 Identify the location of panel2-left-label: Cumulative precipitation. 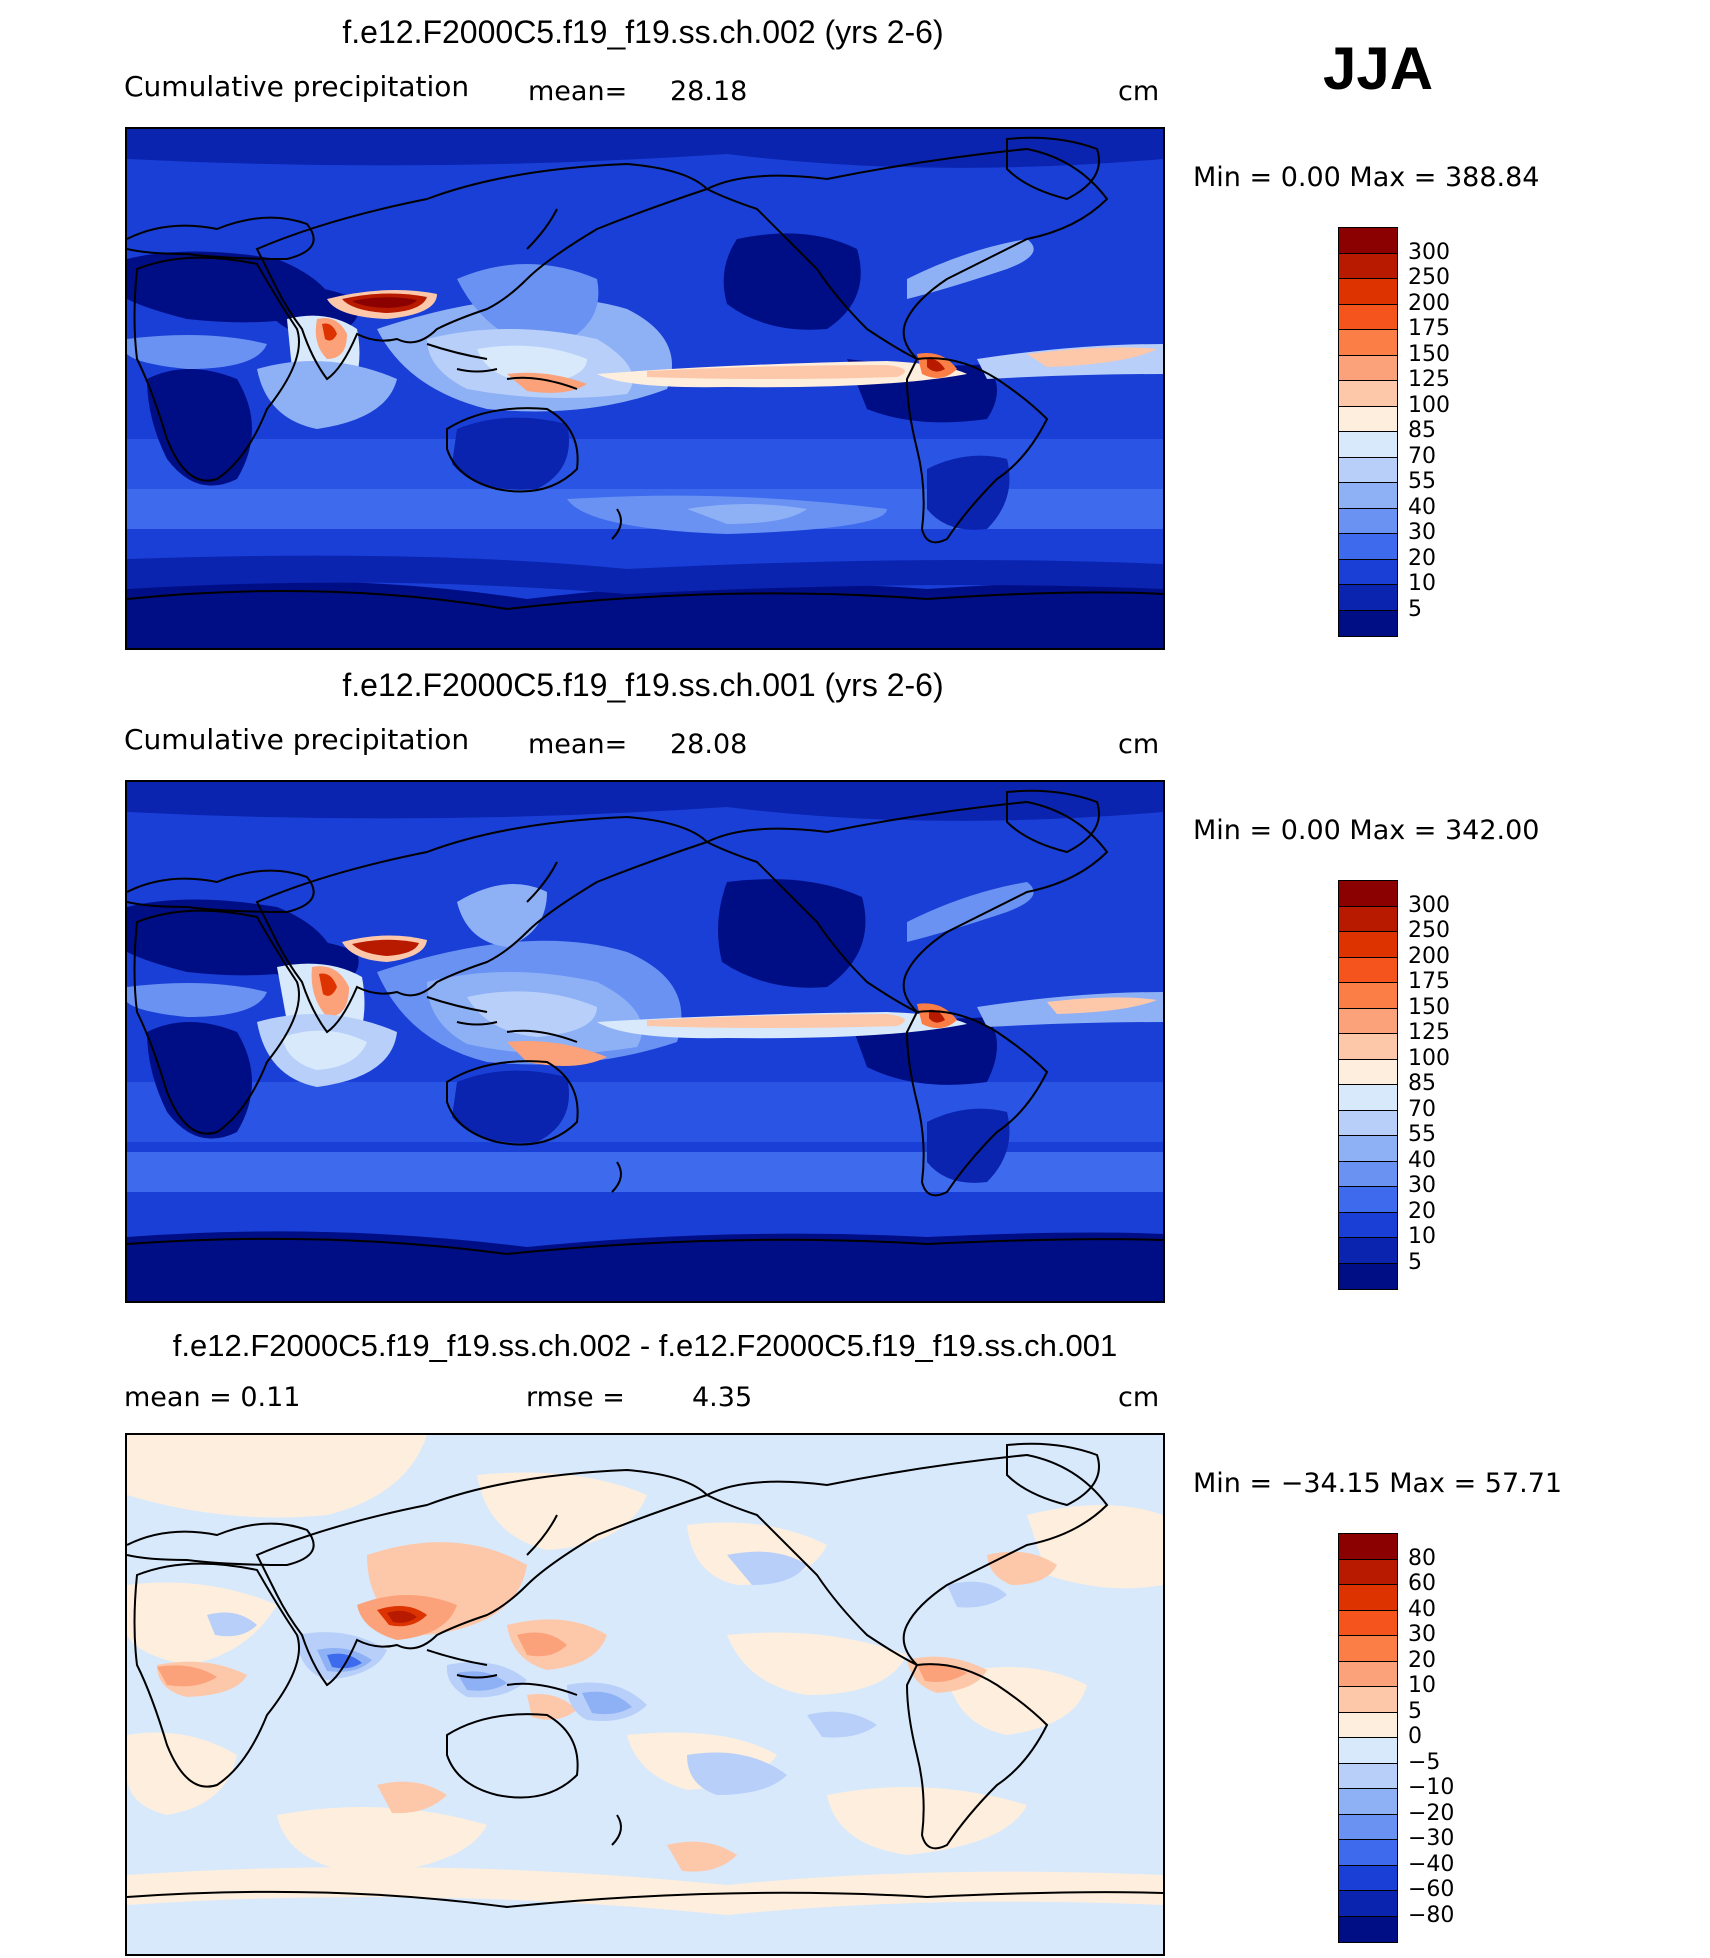
(297, 739).